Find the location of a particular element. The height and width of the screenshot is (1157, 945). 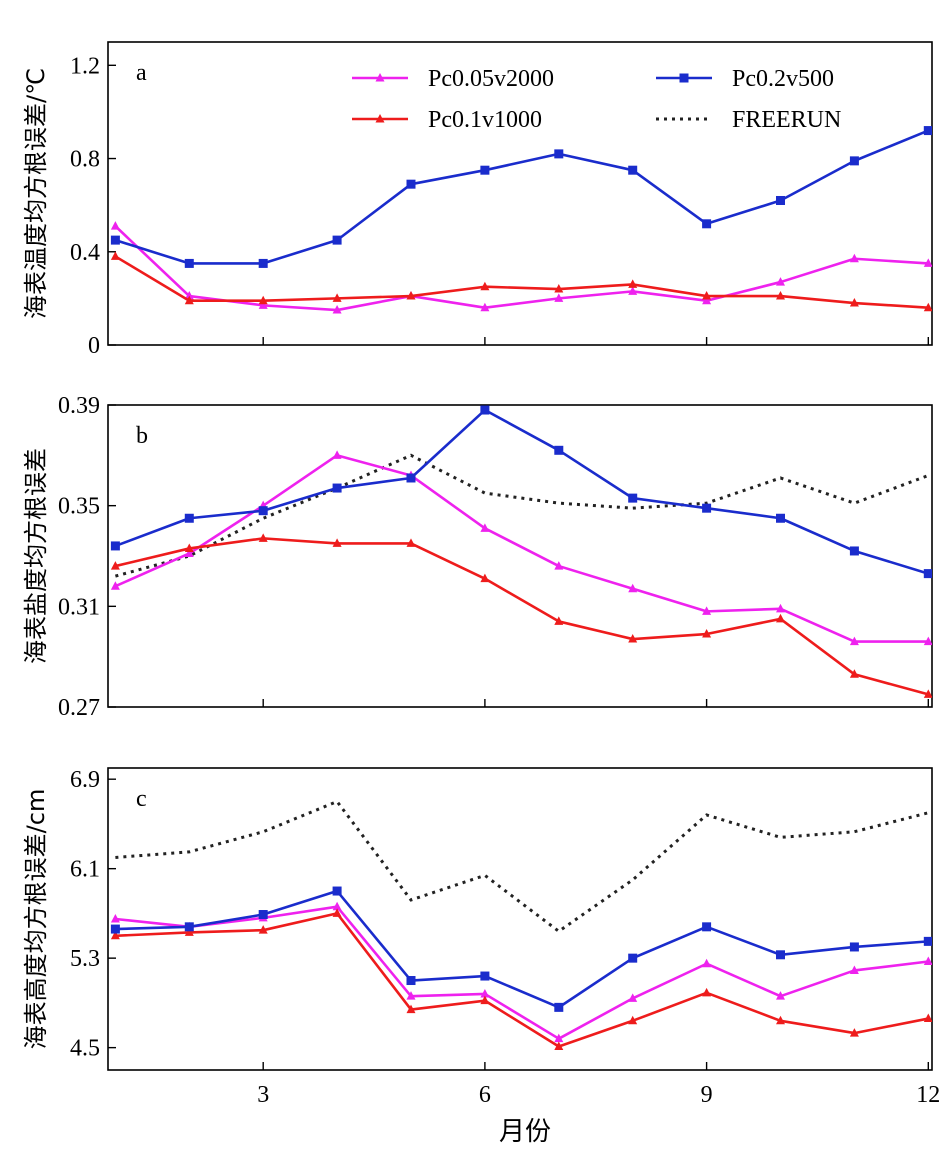

series-line-freerun is located at coordinates (522, 866).